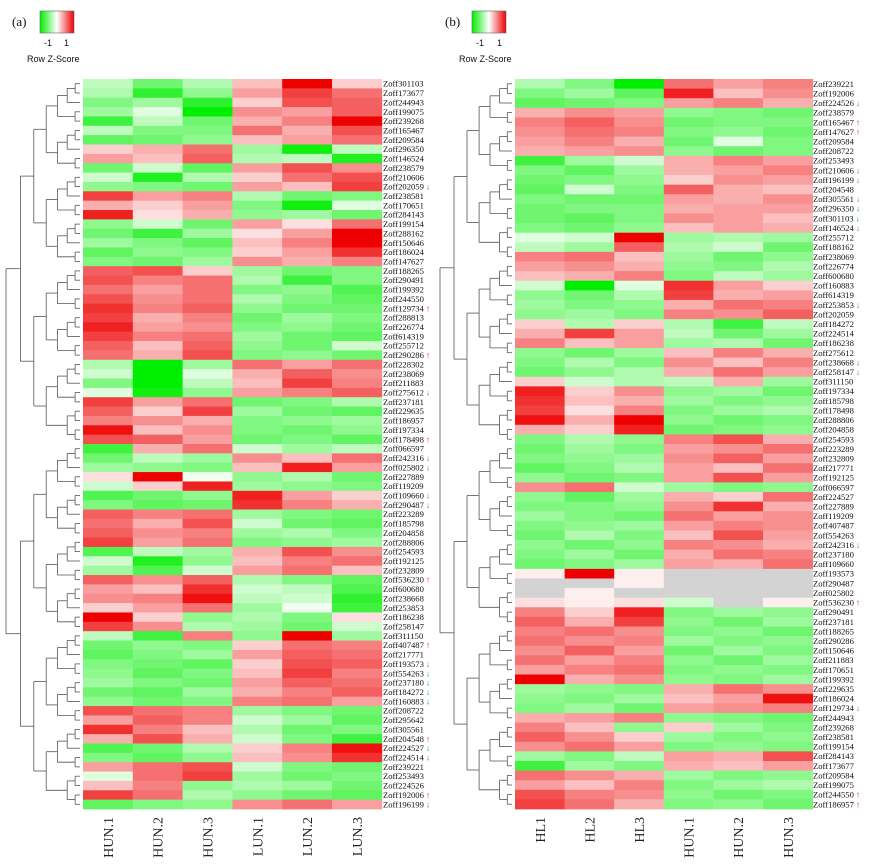 The image size is (872, 864). What do you see at coordinates (428, 467) in the screenshot?
I see `down-arrow-icon: ↓` at bounding box center [428, 467].